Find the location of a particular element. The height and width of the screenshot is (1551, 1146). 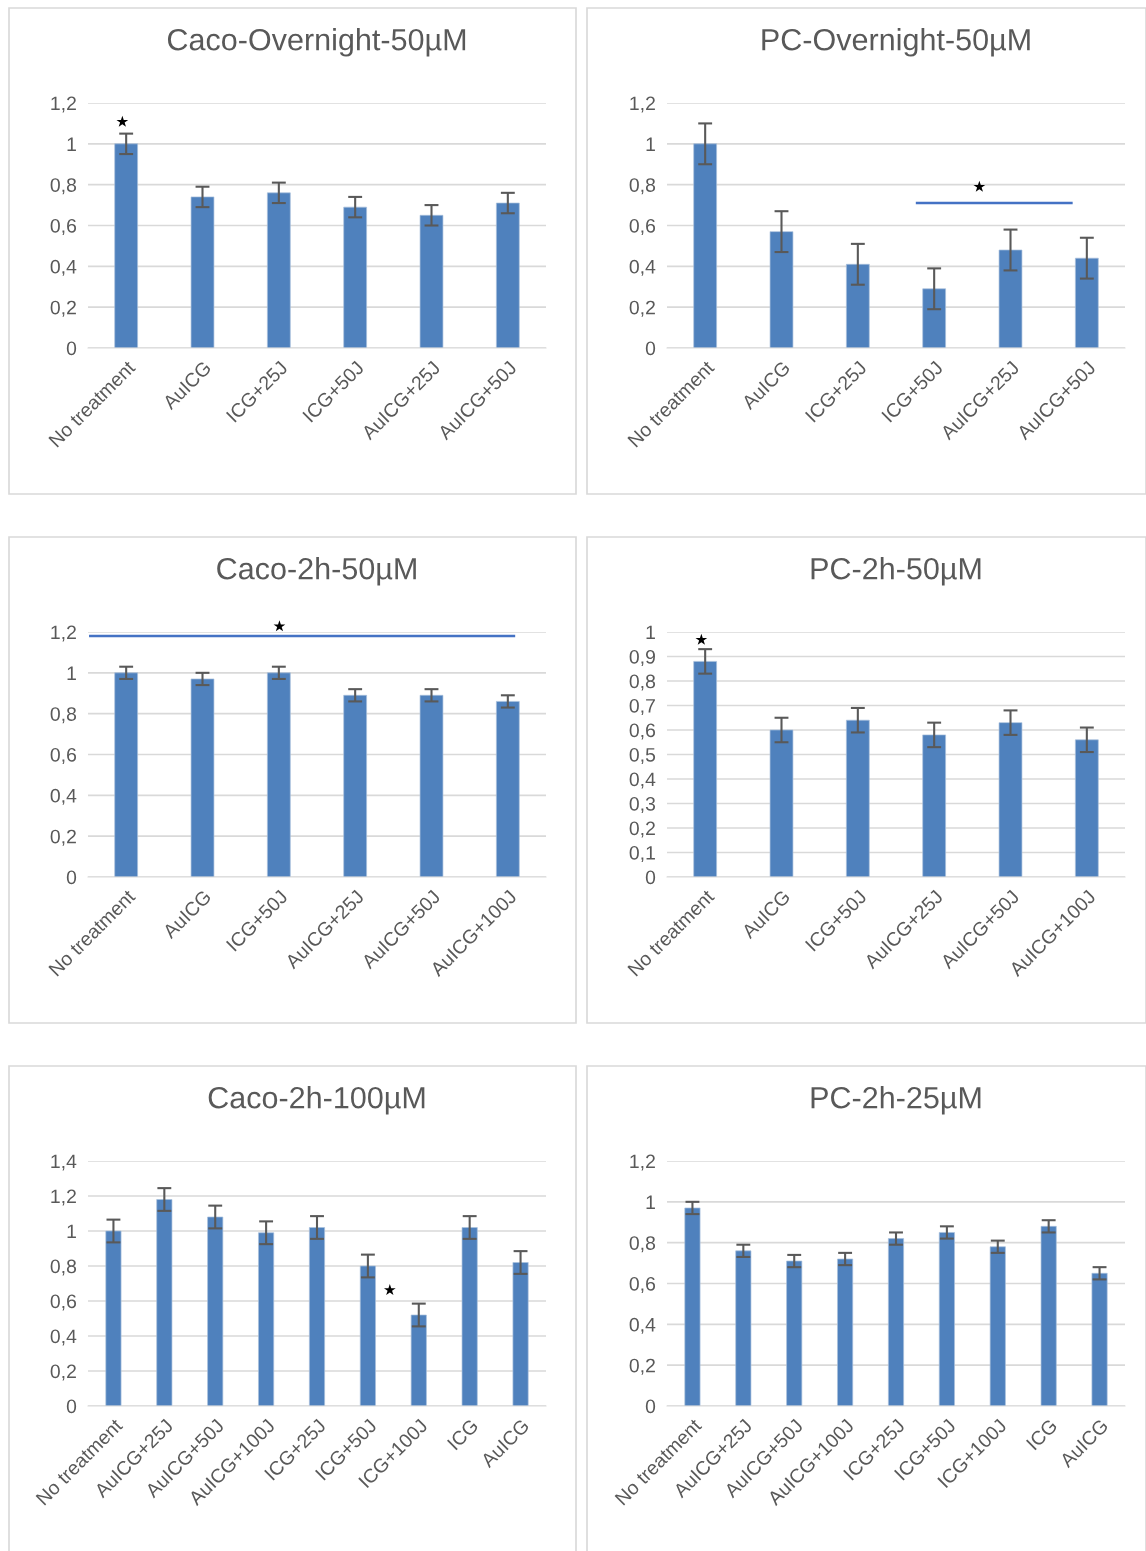

chart-title: Caco-Overnight-50µM is located at coordinates (316, 42).